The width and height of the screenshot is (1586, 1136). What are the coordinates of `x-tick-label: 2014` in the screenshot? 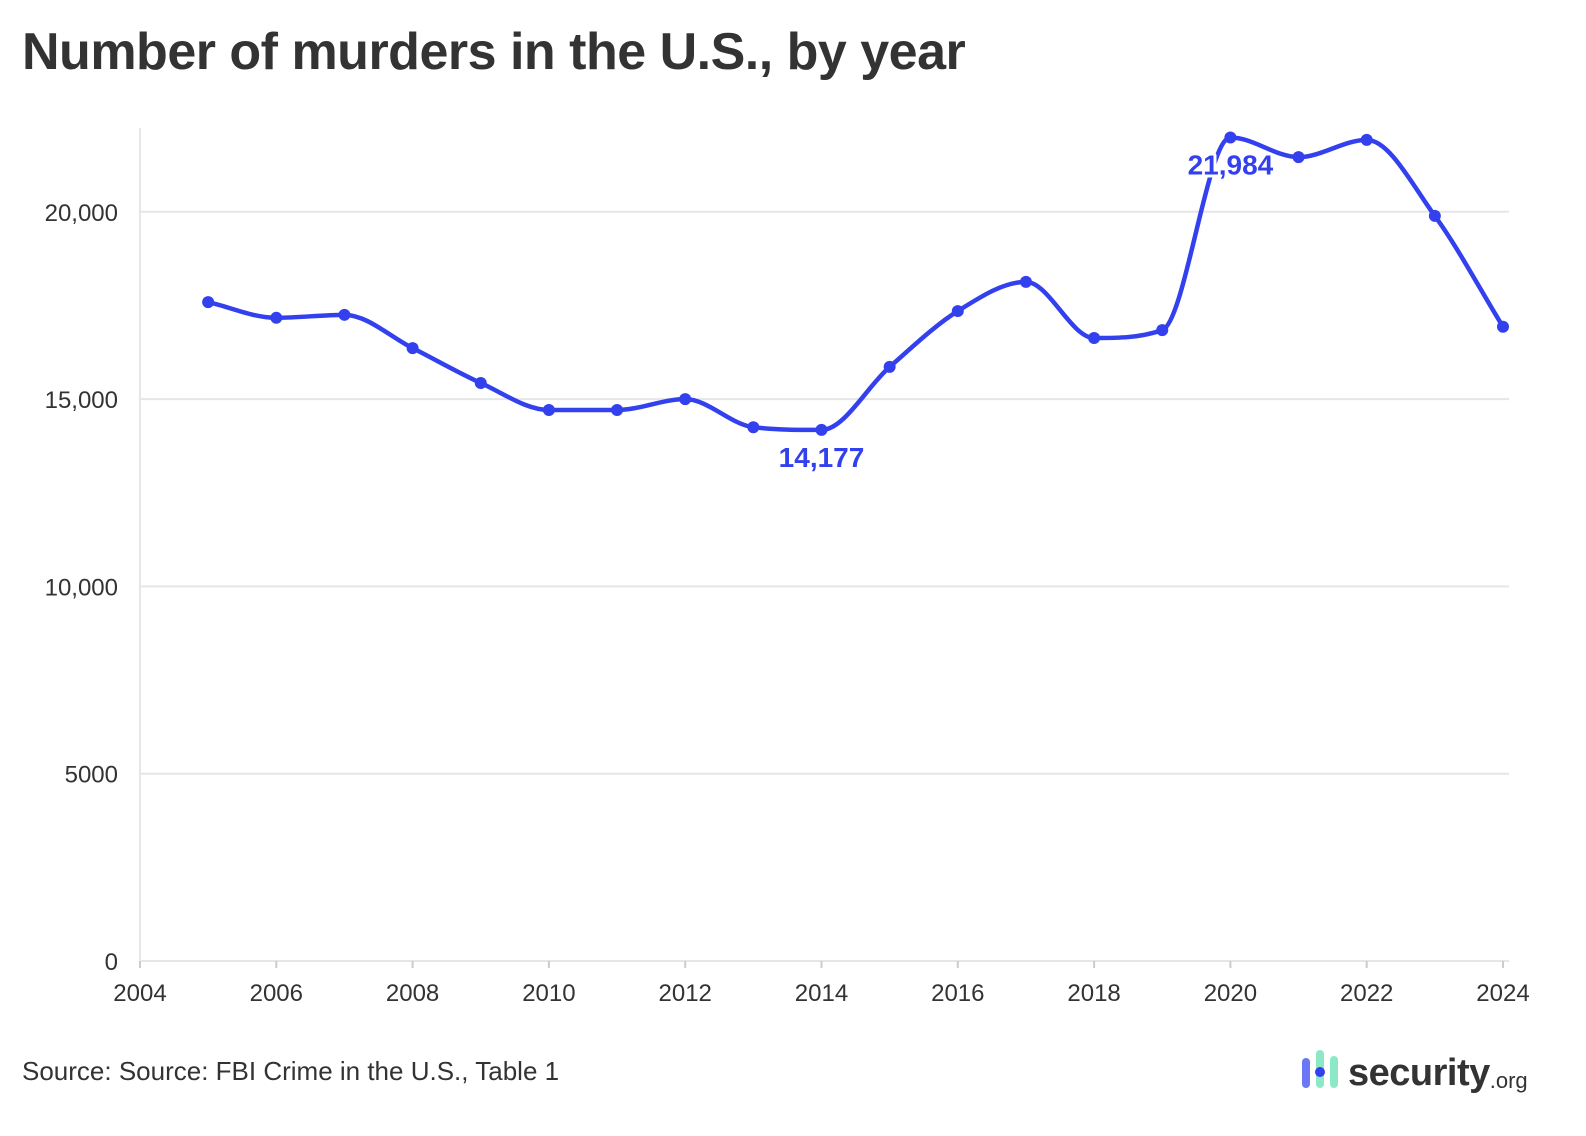 It's located at (821, 993).